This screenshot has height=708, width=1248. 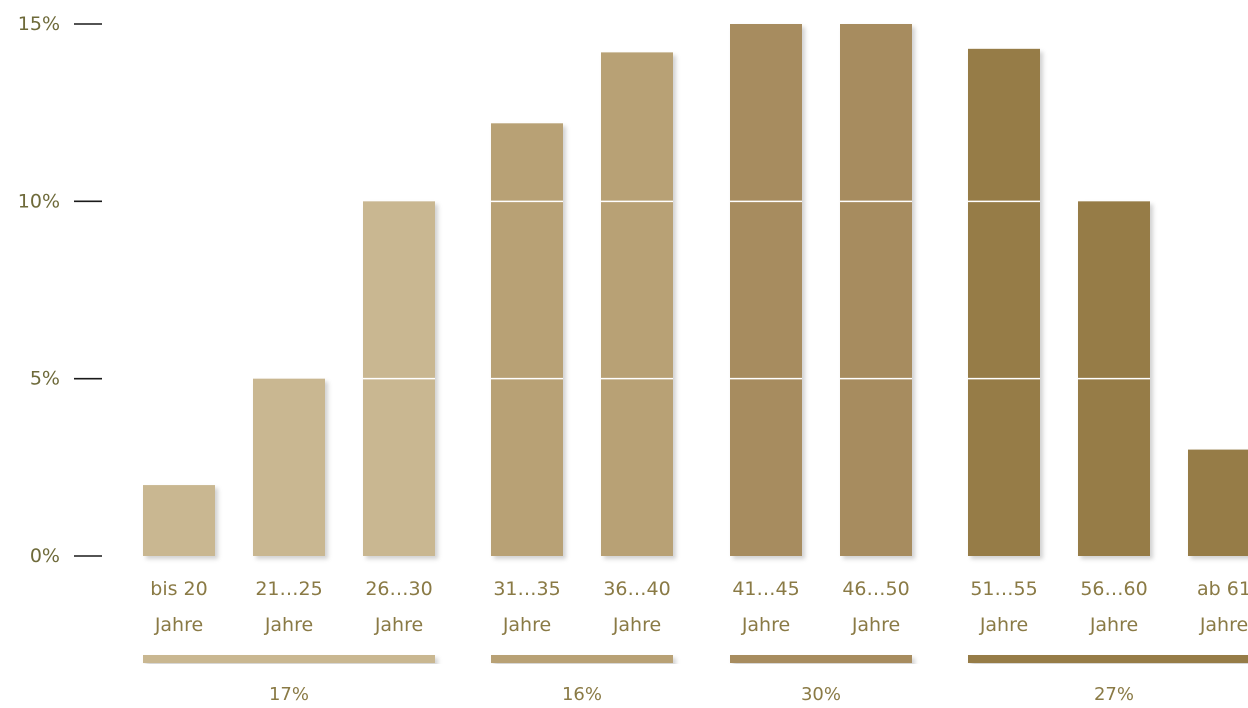 I want to click on x-tick-label: 36…40, so click(x=636, y=589).